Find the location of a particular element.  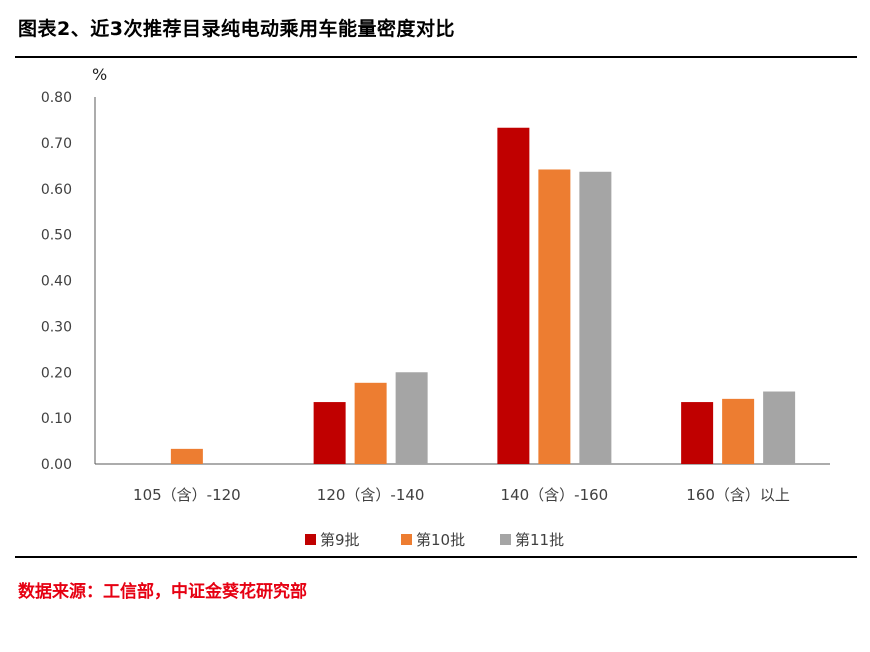

y-tick-label: 0.80 is located at coordinates (56, 98).